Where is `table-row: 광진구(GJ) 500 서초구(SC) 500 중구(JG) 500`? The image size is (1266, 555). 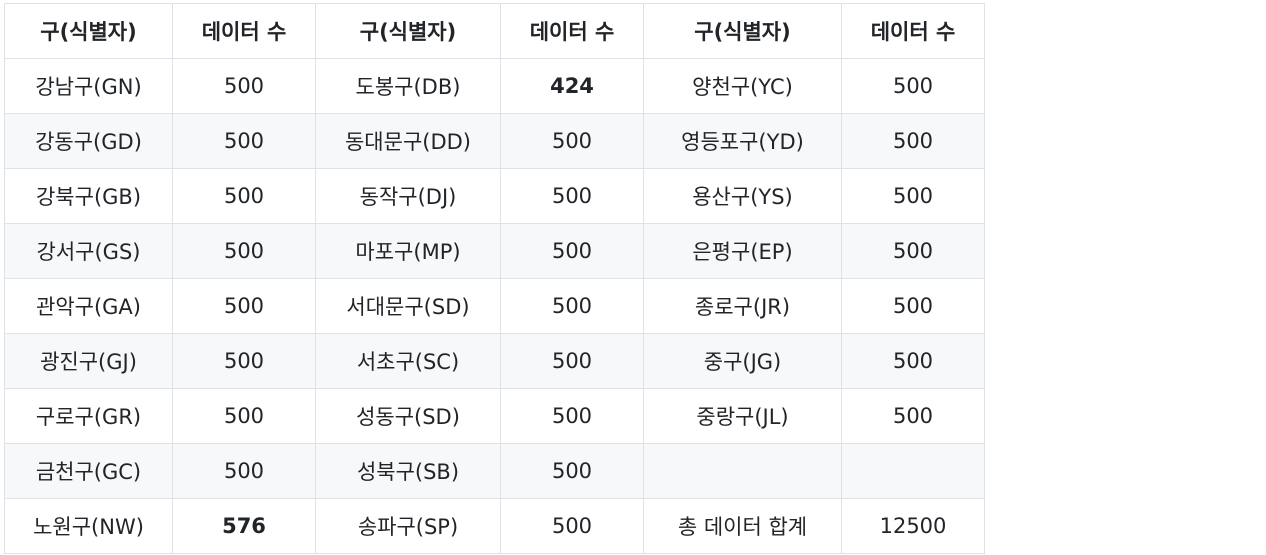
table-row: 광진구(GJ) 500 서초구(SC) 500 중구(JG) 500 is located at coordinates (494, 361).